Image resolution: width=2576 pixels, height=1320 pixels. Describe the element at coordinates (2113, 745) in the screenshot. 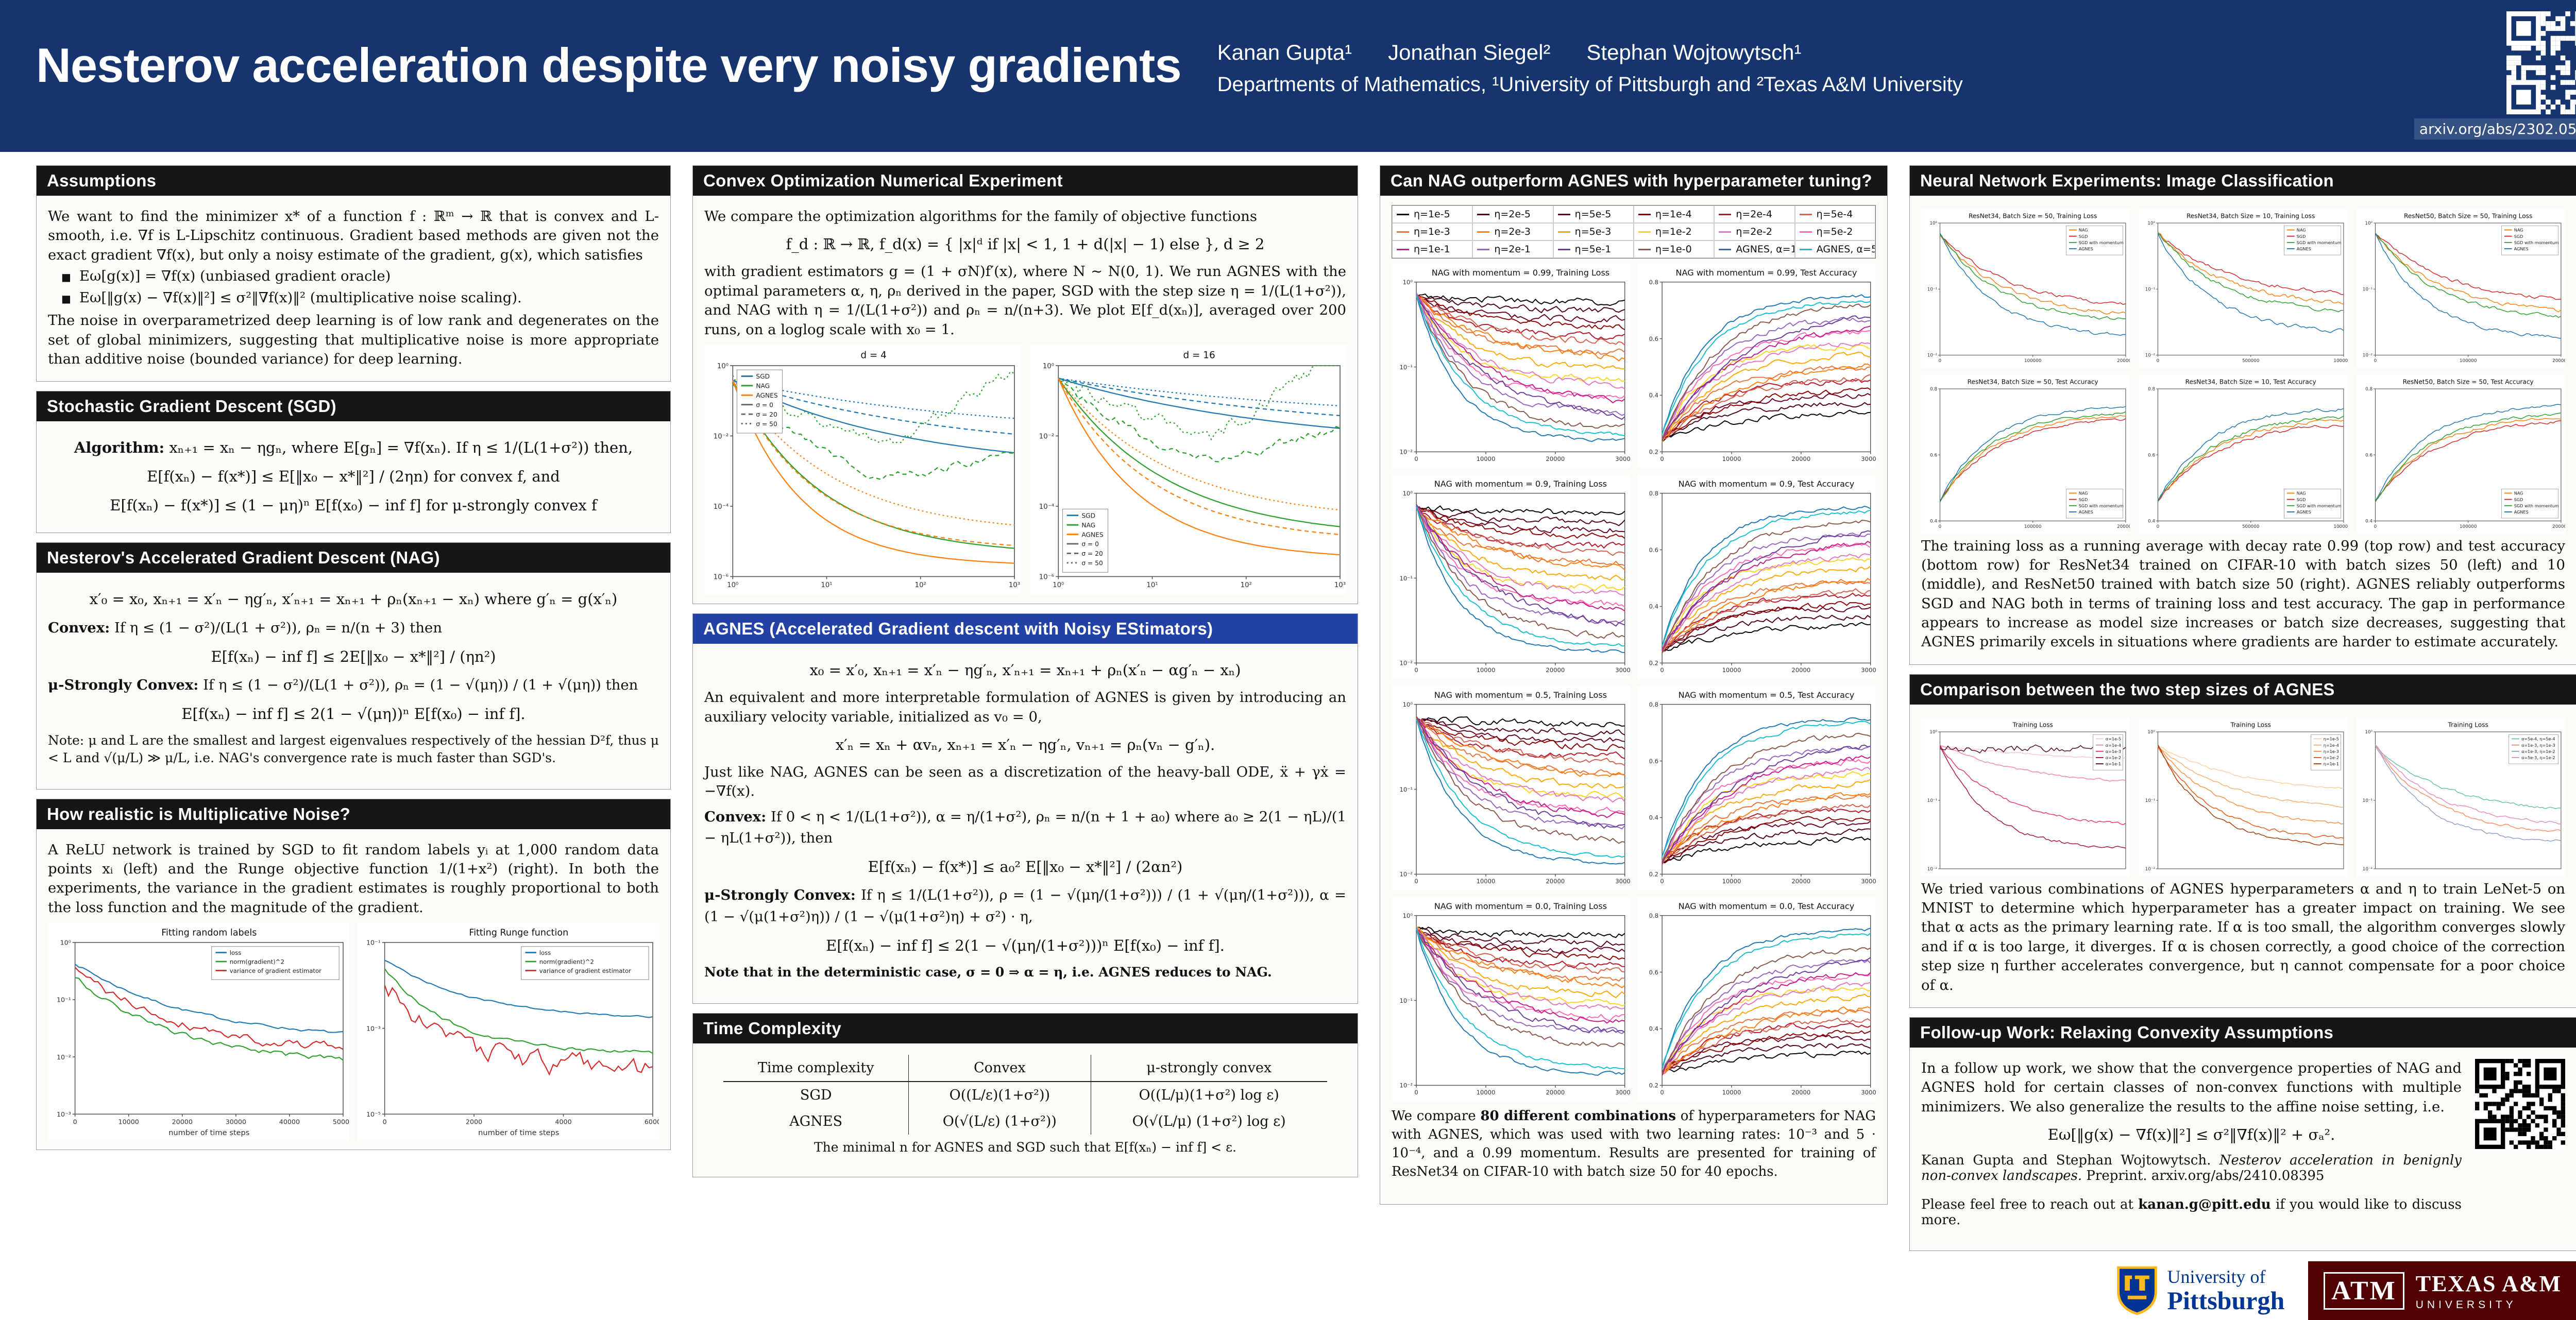

I see `svg-text: α=1e-4` at that location.